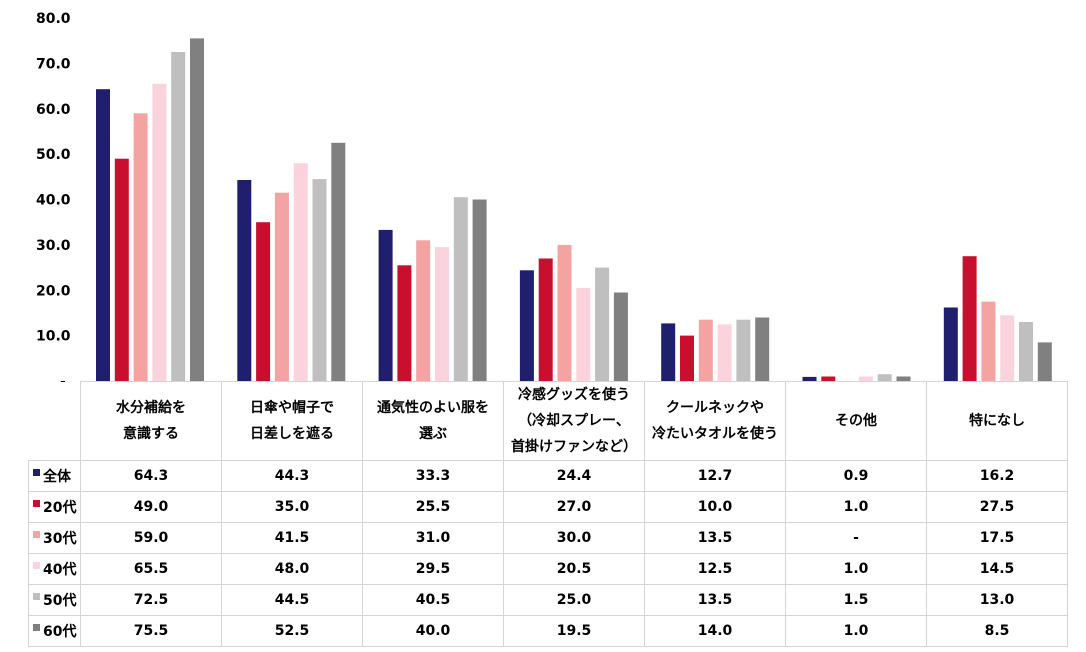 Image resolution: width=1086 pixels, height=652 pixels. What do you see at coordinates (574, 476) in the screenshot?
I see `data-label: 24.4` at bounding box center [574, 476].